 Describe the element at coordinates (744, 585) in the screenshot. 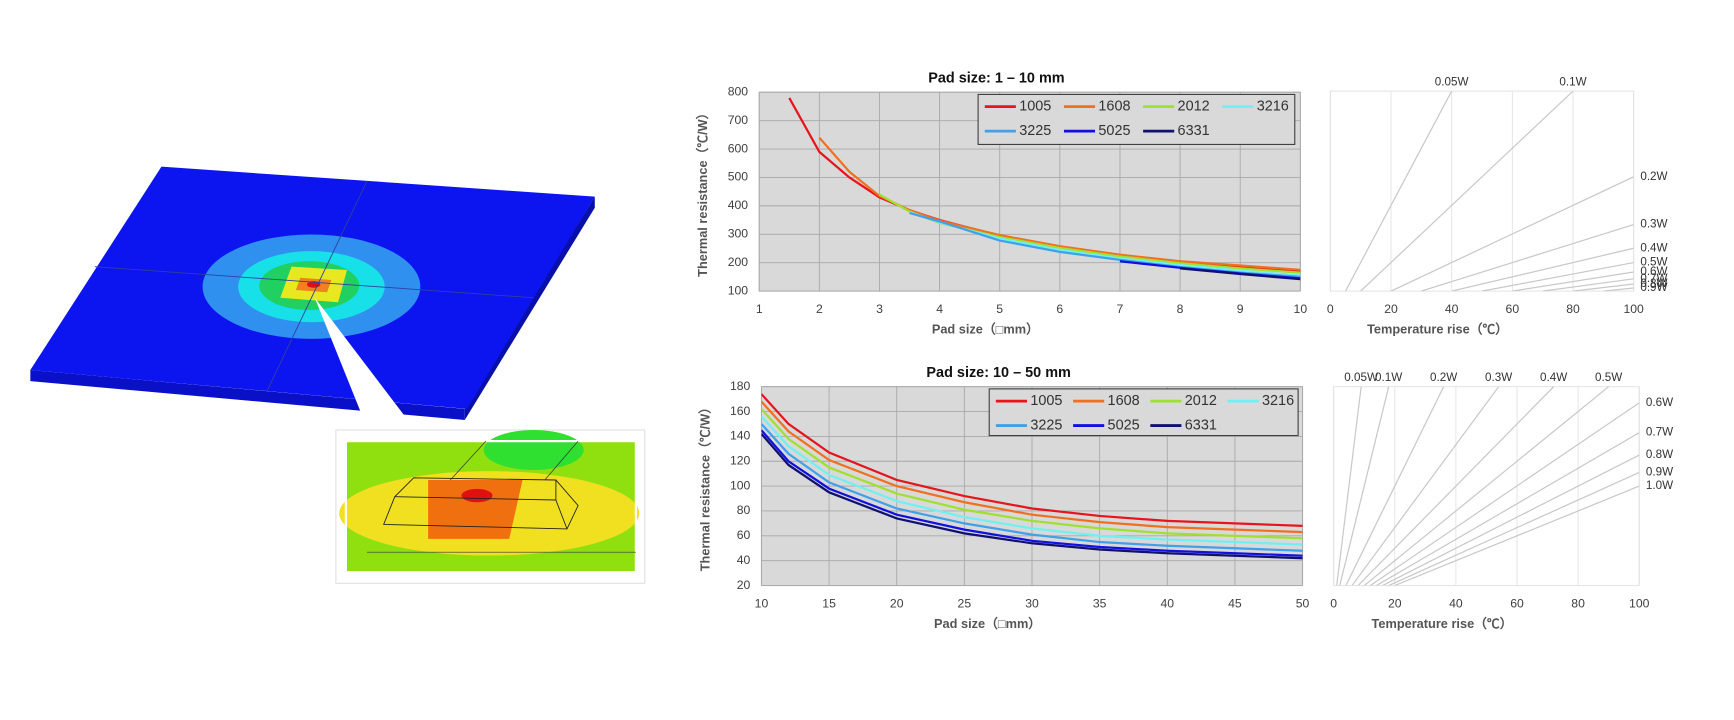

I see `y-tick-label: 20` at that location.